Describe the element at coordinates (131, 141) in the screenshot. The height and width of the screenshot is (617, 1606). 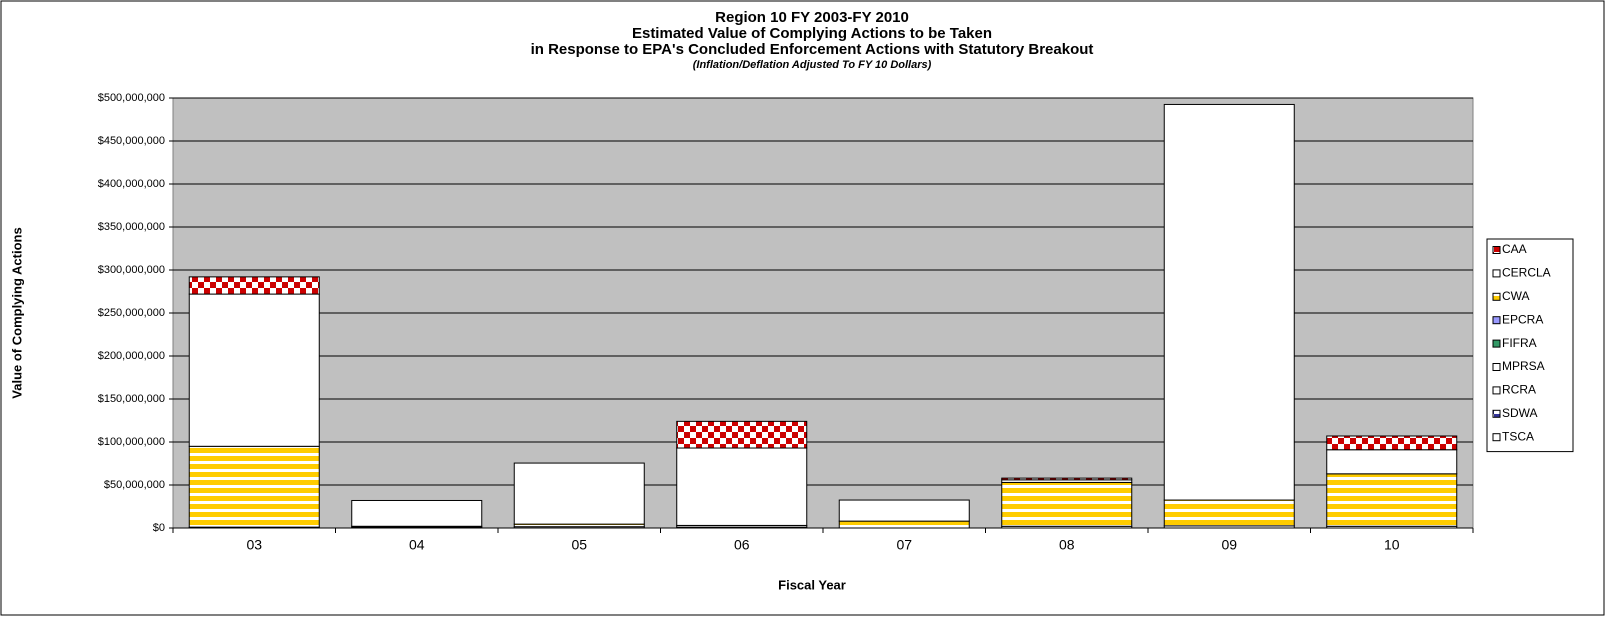
I see `y-tick-label: $450,000,000` at that location.